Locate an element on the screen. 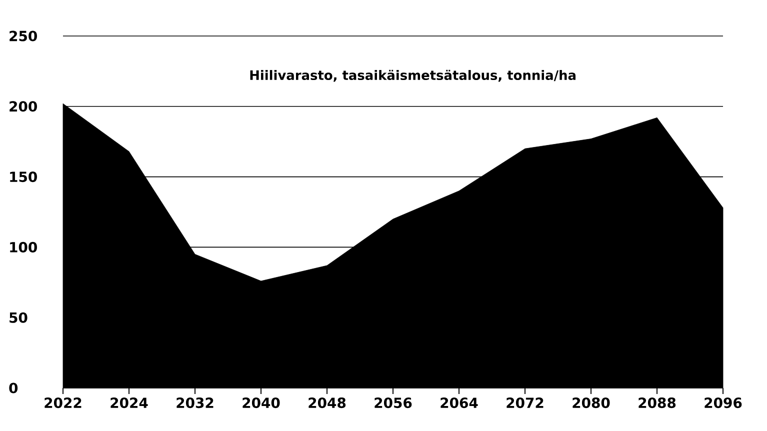 The height and width of the screenshot is (431, 767). y-tick-label: 0 is located at coordinates (13, 388).